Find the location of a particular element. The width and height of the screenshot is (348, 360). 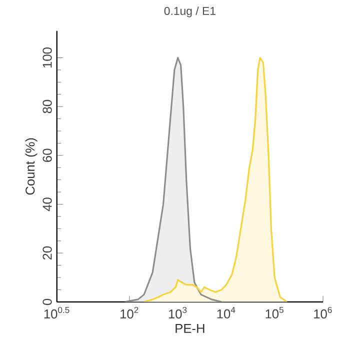

x-tick-label: 10$^{2}$ is located at coordinates (129, 312).